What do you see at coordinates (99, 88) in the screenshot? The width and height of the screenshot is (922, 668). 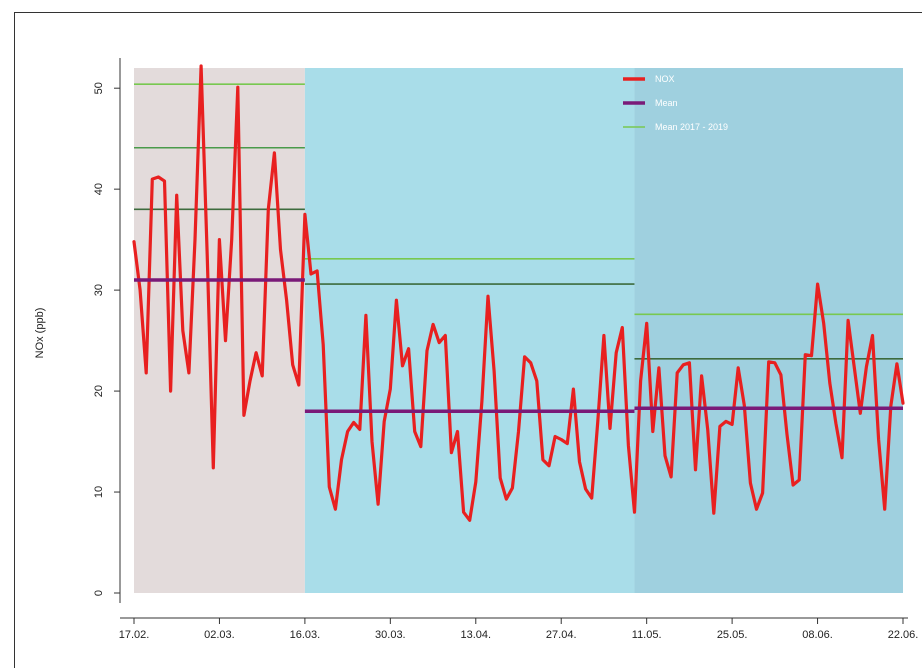 I see `y-tick-label: 50` at bounding box center [99, 88].